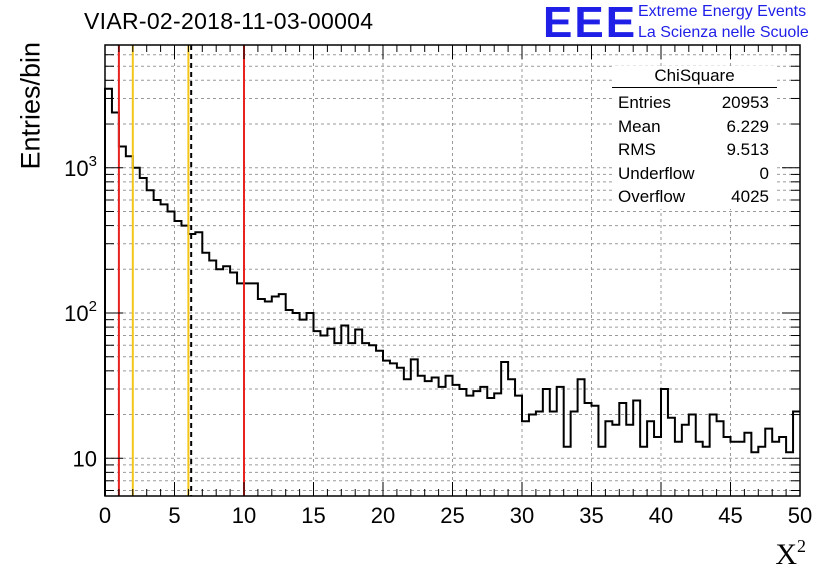  What do you see at coordinates (80, 167) in the screenshot?
I see `y-tick-label: 10³` at bounding box center [80, 167].